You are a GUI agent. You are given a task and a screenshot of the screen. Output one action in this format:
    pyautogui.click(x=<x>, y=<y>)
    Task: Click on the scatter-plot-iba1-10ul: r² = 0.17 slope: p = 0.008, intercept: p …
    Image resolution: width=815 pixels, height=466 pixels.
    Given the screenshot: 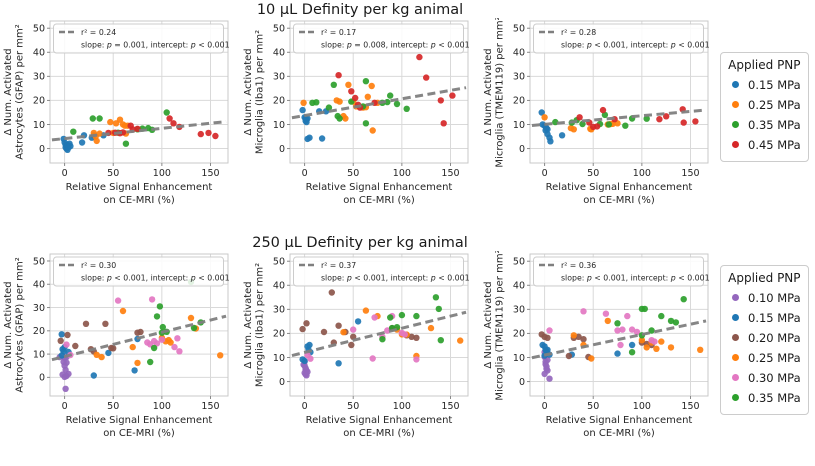 What is the action you would take?
    pyautogui.click(x=356, y=113)
    